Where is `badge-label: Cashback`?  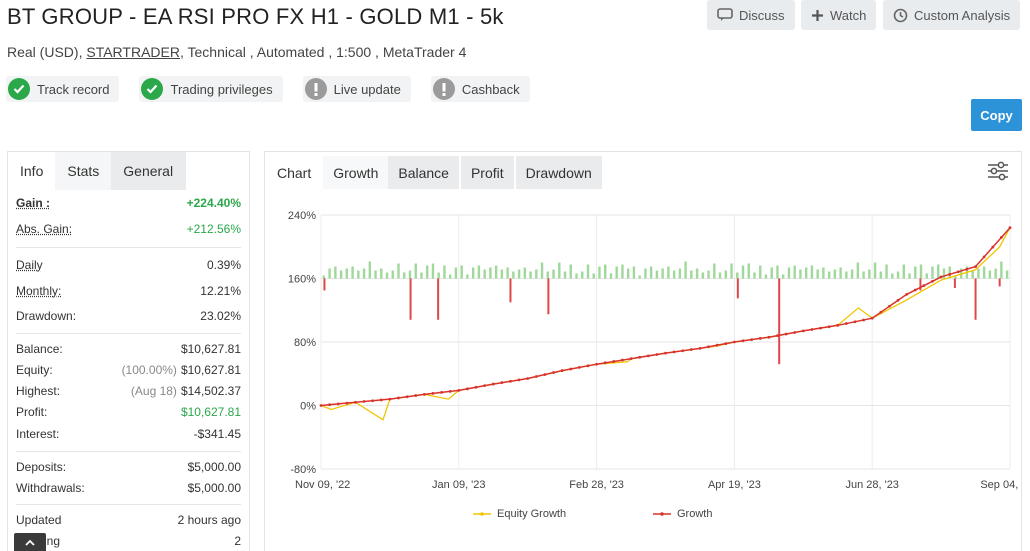 badge-label: Cashback is located at coordinates (490, 89).